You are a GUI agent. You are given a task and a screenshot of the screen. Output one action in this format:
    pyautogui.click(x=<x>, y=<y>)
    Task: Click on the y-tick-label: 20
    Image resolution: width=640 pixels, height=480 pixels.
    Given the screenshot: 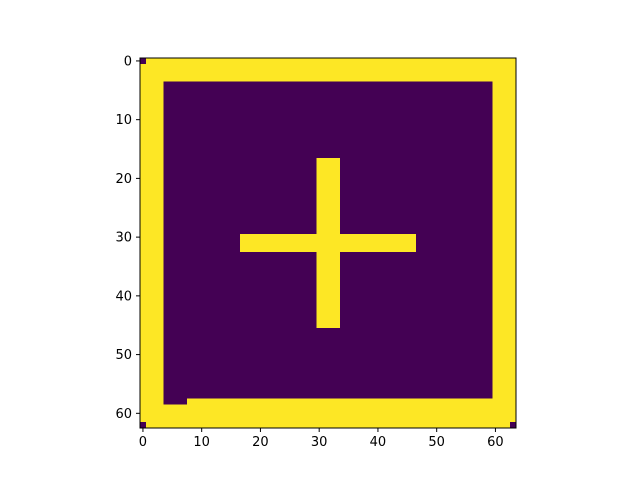 What is the action you would take?
    pyautogui.click(x=123, y=179)
    